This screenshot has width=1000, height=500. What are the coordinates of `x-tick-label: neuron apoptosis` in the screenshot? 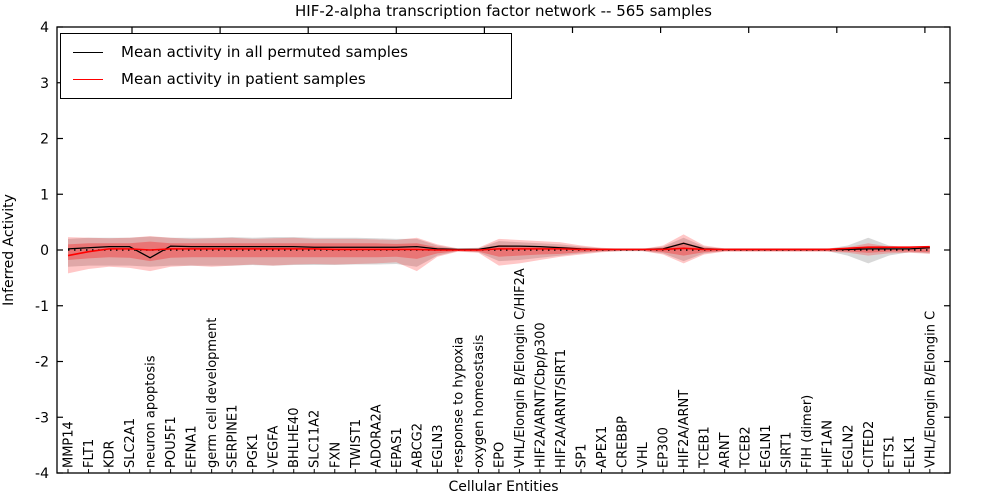 It's located at (151, 411).